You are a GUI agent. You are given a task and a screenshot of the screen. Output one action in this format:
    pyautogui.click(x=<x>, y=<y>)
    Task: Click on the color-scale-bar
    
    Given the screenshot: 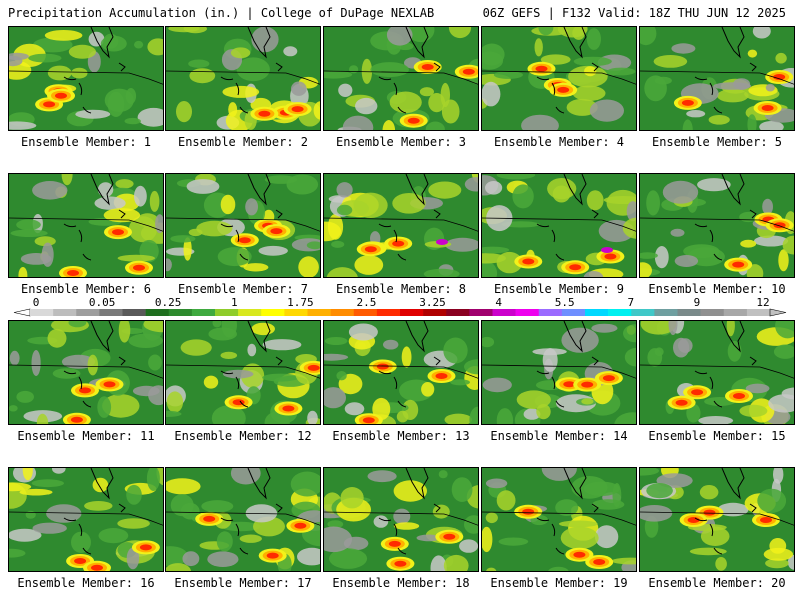 What is the action you would take?
    pyautogui.click(x=400, y=312)
    